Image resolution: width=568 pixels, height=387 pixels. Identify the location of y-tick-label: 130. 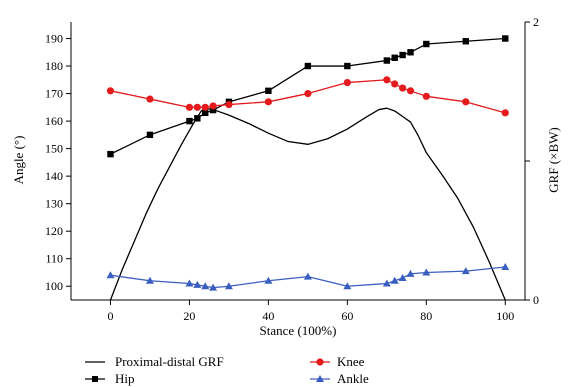
(54, 204).